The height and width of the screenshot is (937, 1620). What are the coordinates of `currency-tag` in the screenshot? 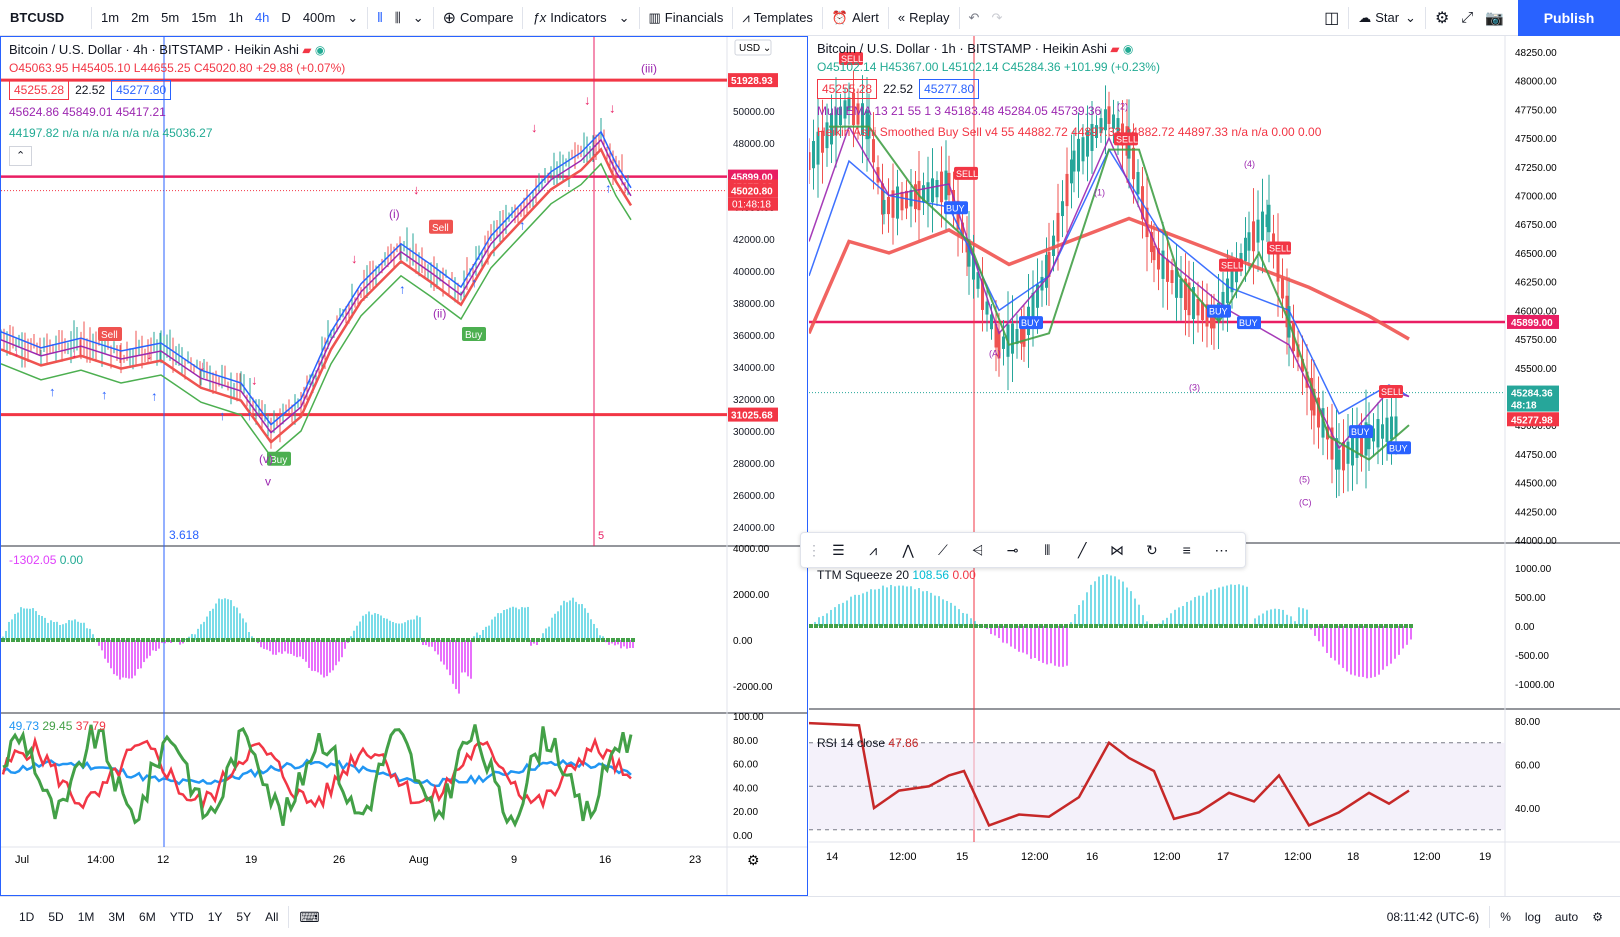 It's located at (753, 47).